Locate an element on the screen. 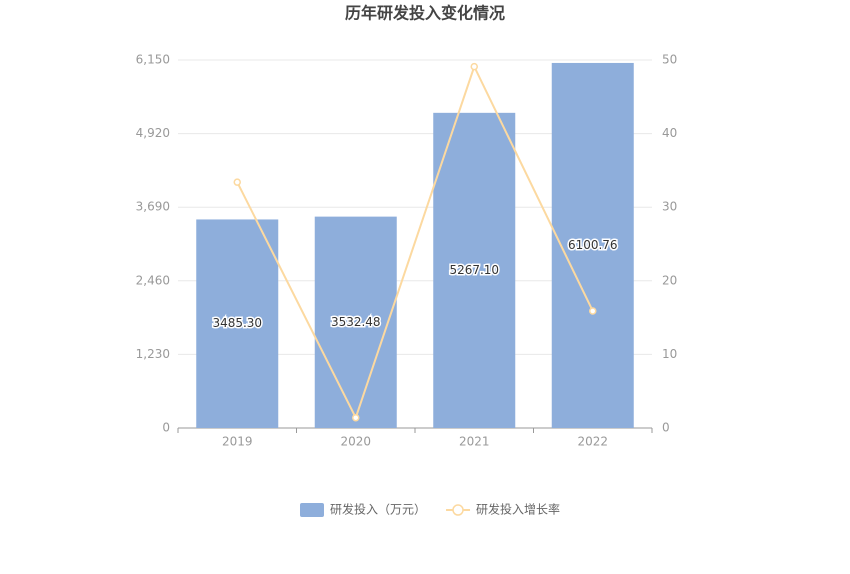  x-tick-label: 2019 is located at coordinates (237, 442).